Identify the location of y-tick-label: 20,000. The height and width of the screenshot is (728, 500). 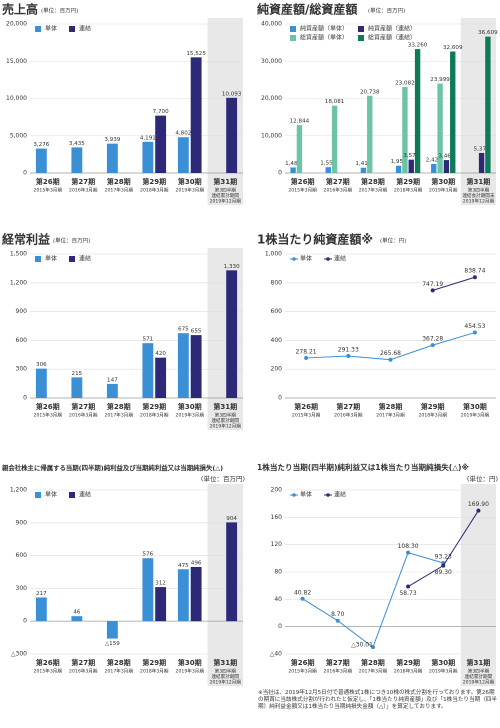
(271, 98).